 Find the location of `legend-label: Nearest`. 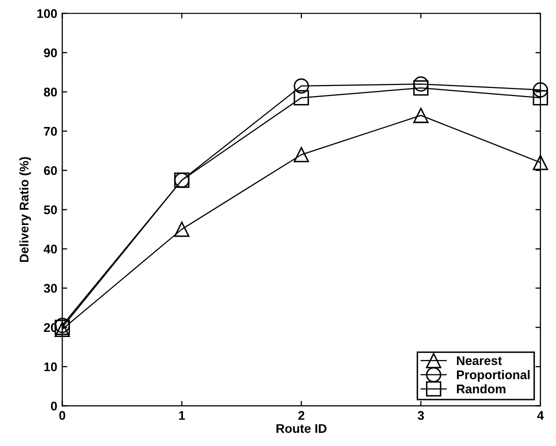

legend-label: Nearest is located at coordinates (479, 361).